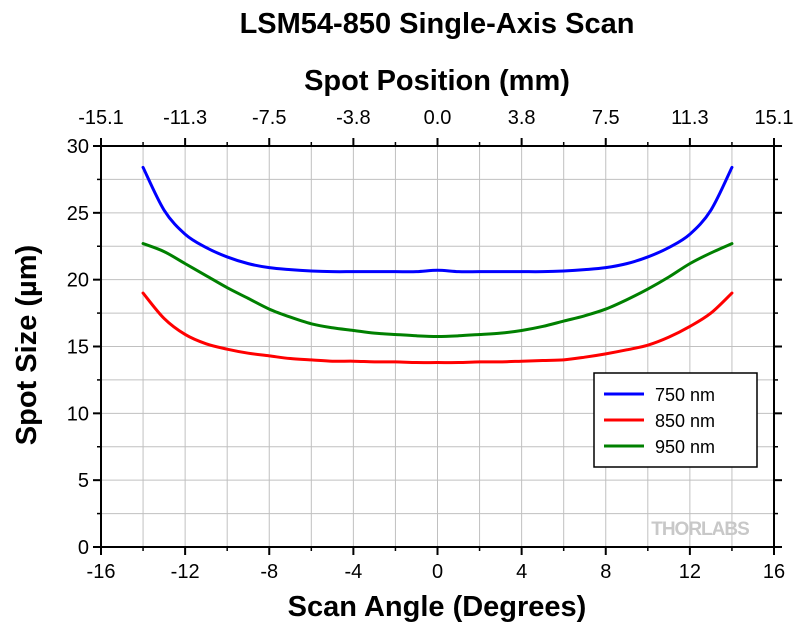  Describe the element at coordinates (437, 24) in the screenshot. I see `chart-title: LSM54-850 Single-Axis Scan` at that location.